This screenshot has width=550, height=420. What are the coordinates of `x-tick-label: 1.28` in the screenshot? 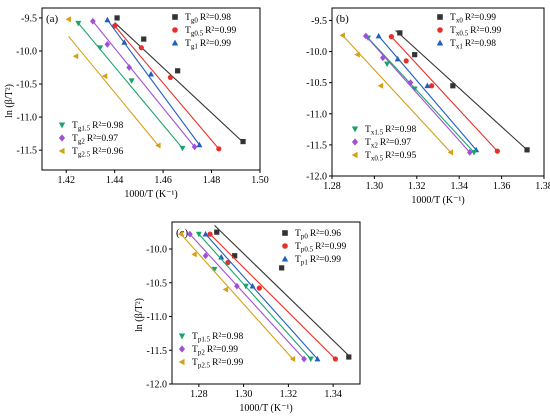 It's located at (332, 186).